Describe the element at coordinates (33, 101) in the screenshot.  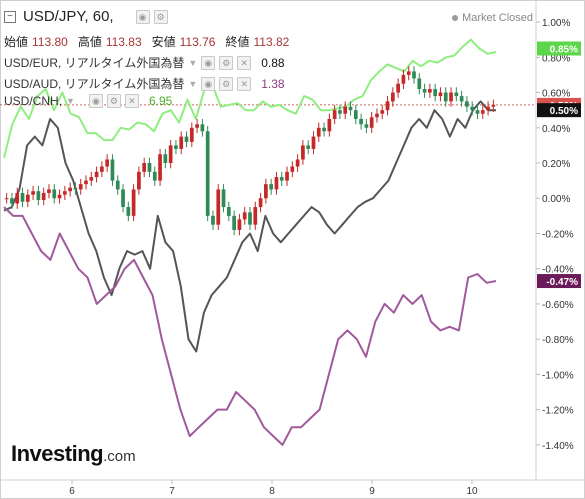
I see `overlay-cnh-name: USD/CNH,` at that location.